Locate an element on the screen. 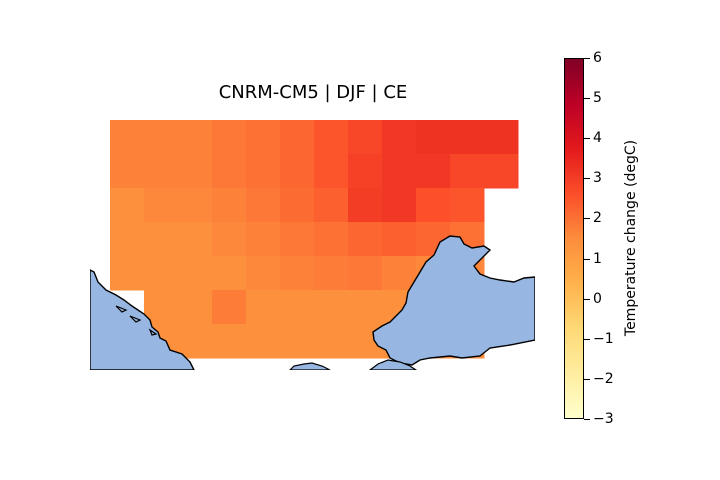  colorbar-tick-label: −1 is located at coordinates (603, 339).